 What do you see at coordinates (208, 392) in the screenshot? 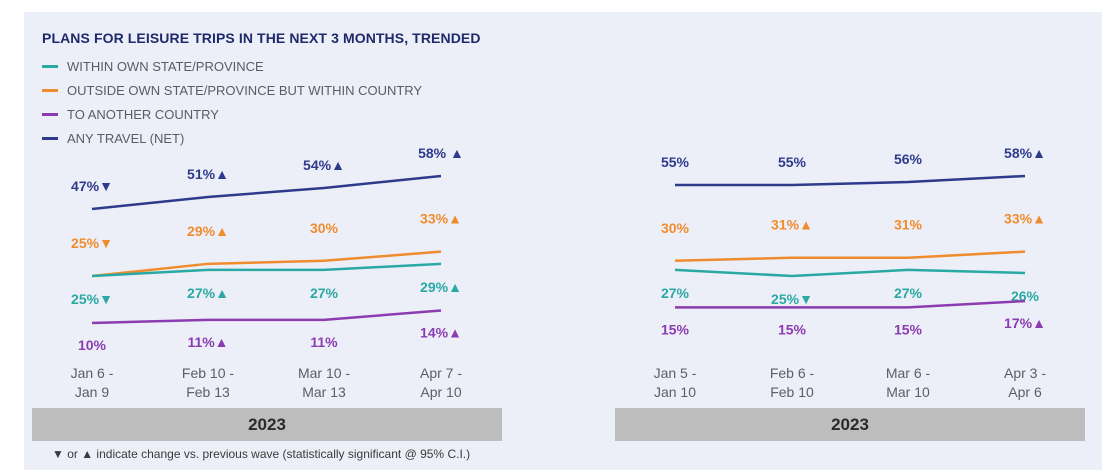
I see `x-tick-label-0-1-1: Feb 13` at bounding box center [208, 392].